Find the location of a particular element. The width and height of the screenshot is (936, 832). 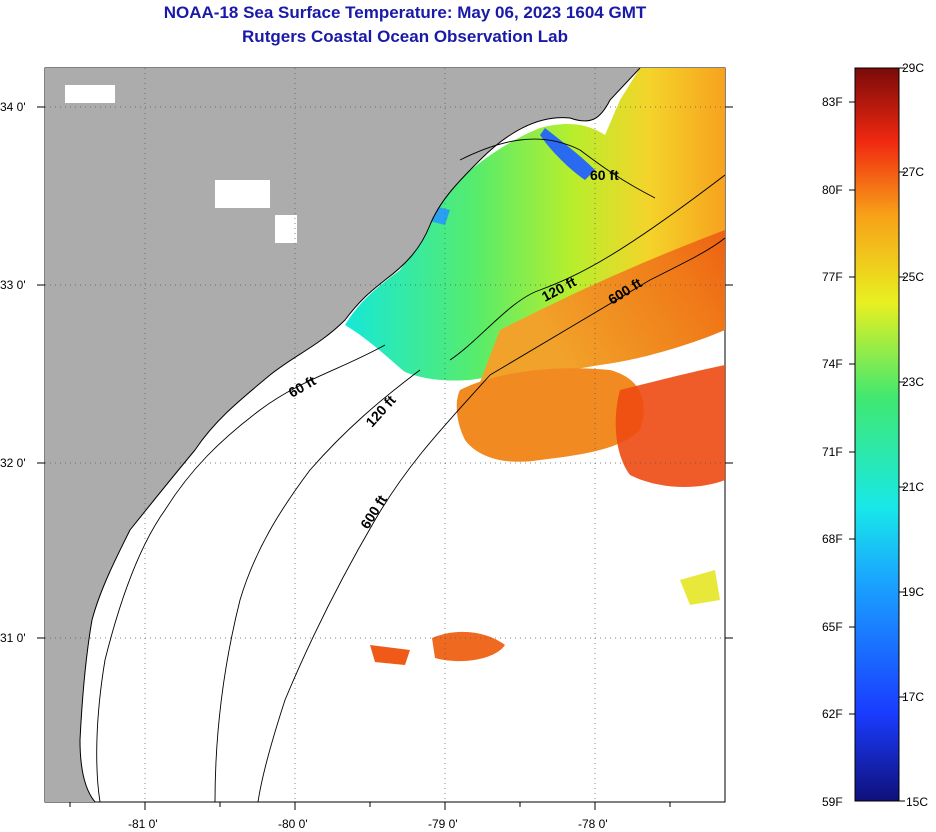

cb-label-f: 83F is located at coordinates (832, 102).